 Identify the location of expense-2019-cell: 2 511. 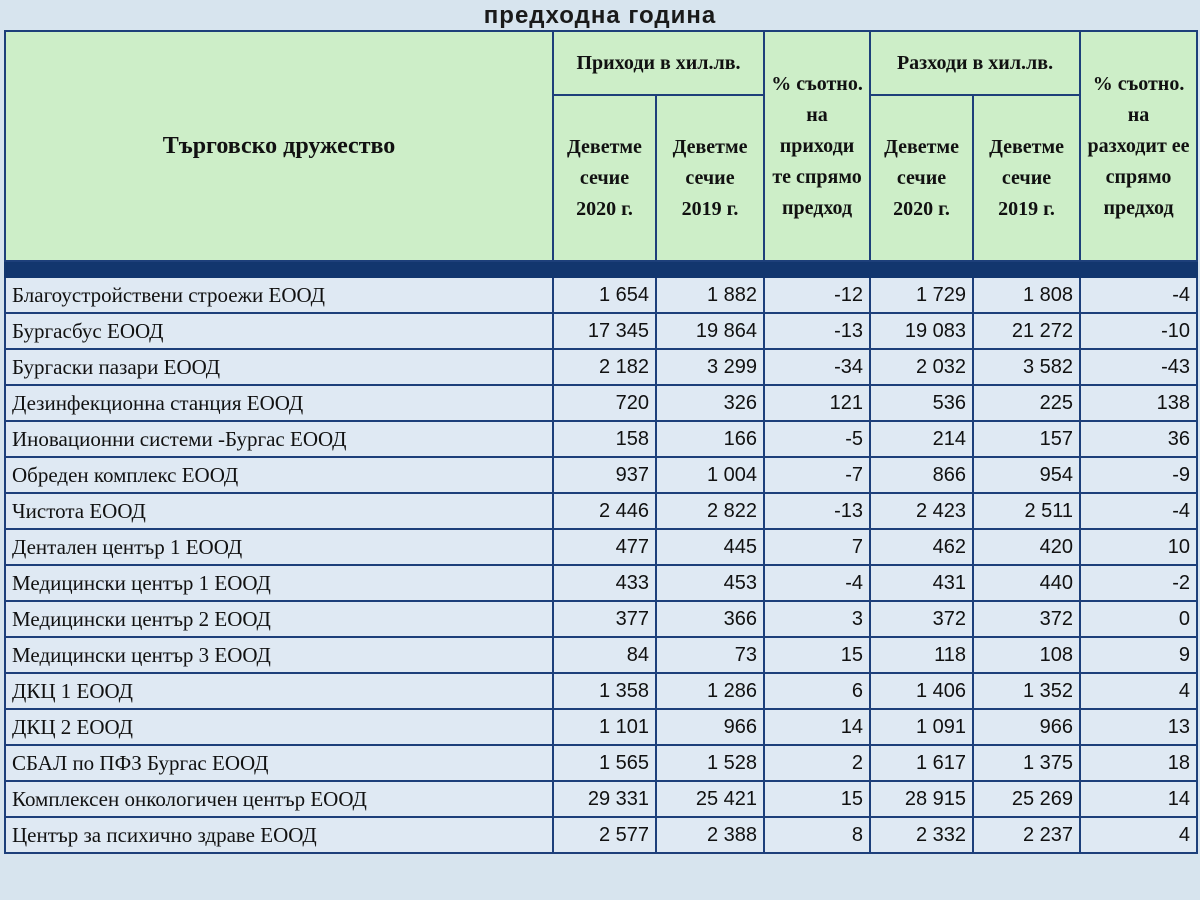
(1027, 511).